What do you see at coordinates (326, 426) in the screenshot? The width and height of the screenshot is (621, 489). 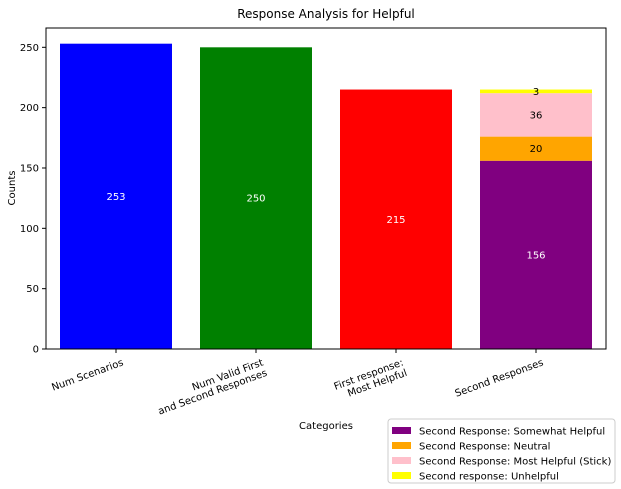 I see `x-axis-label: Categories` at bounding box center [326, 426].